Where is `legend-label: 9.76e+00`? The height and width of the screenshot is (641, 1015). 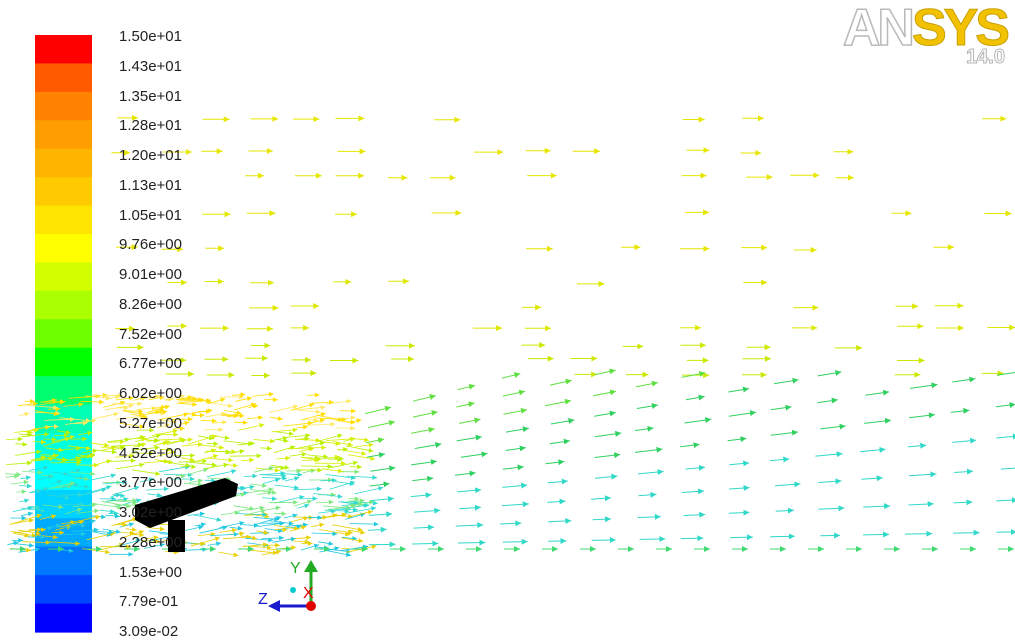 legend-label: 9.76e+00 is located at coordinates (150, 245).